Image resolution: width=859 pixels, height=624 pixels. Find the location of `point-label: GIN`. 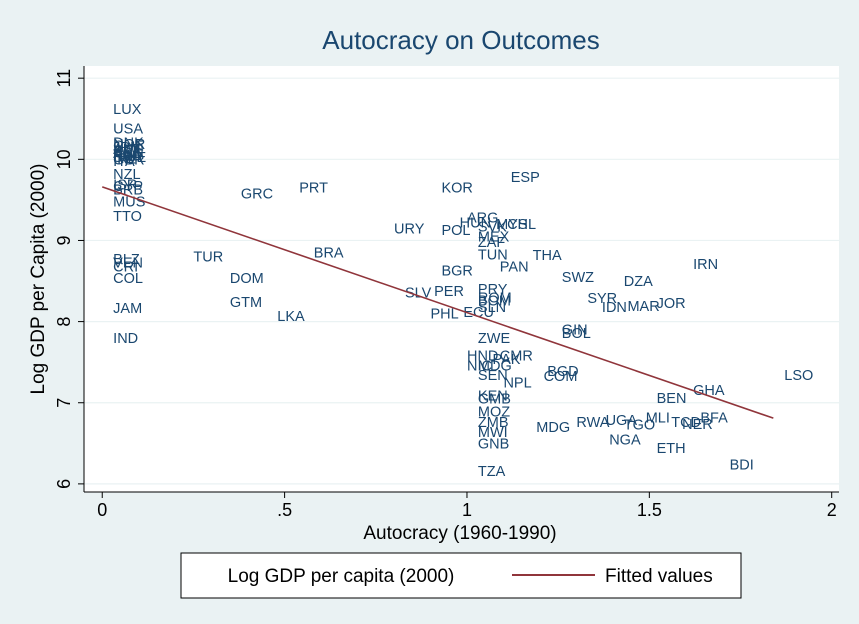

point-label: GIN is located at coordinates (575, 331).